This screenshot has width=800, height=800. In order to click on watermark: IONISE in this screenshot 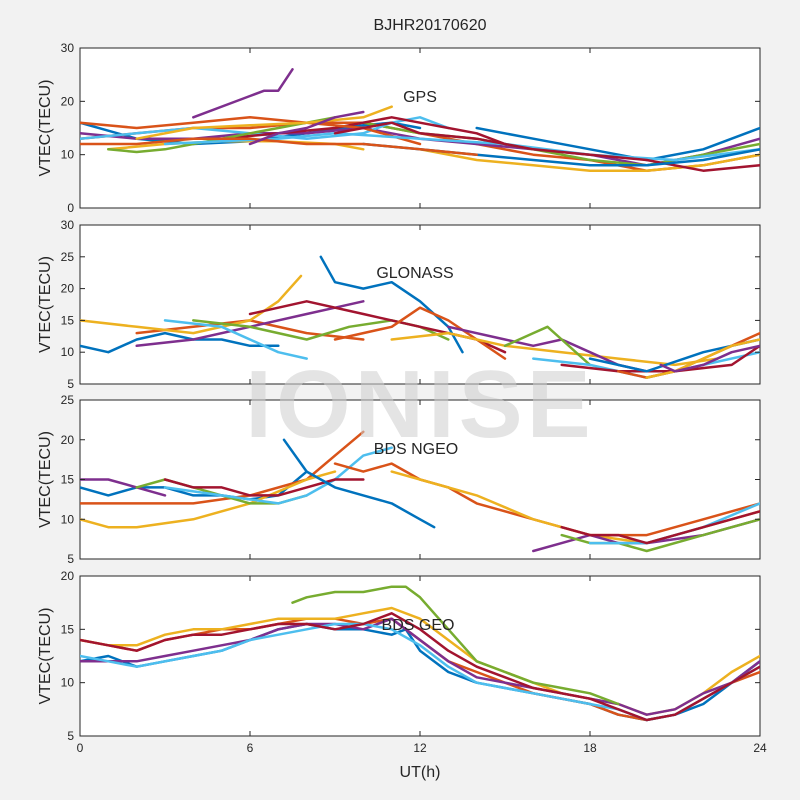, I will do `click(419, 404)`.